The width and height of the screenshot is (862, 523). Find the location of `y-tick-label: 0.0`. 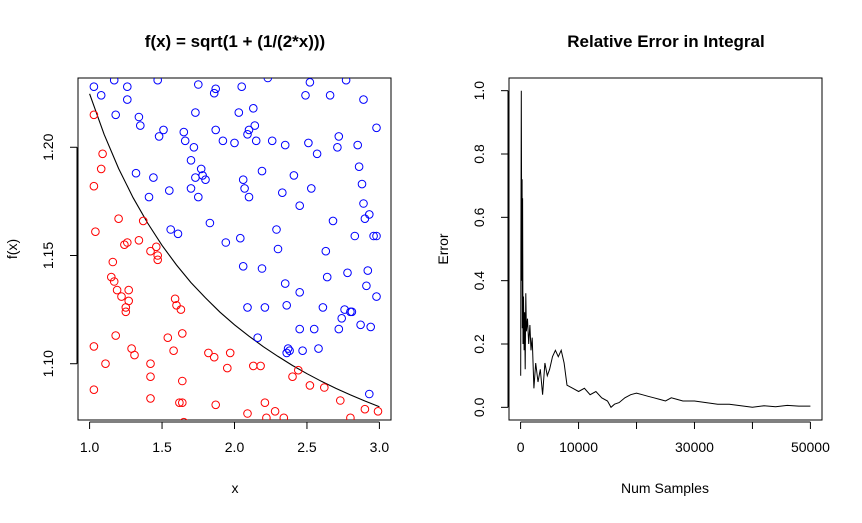

y-tick-label: 0.0 is located at coordinates (479, 407).